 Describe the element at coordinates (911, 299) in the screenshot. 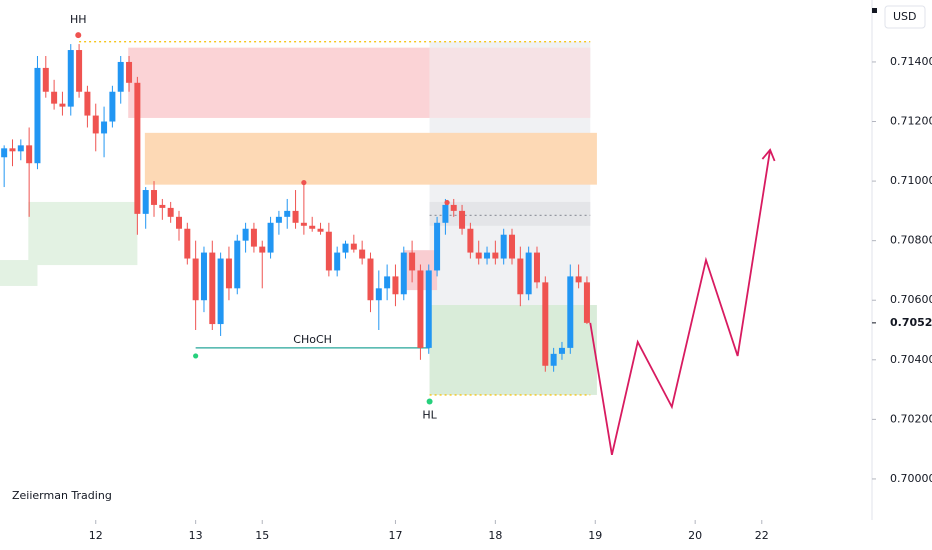

I see `y-tick-label: 0.70600` at that location.